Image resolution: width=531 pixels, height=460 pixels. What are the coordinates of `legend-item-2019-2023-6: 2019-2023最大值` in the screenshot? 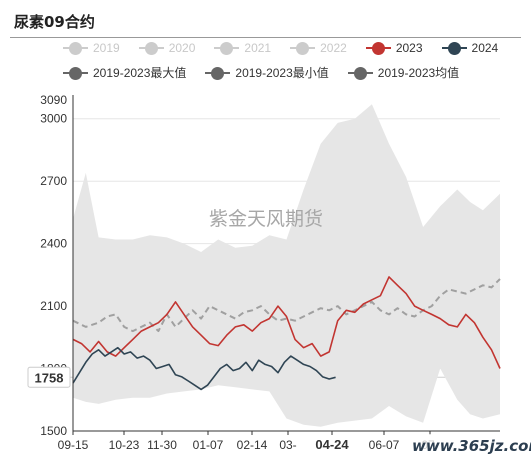 It's located at (124, 72).